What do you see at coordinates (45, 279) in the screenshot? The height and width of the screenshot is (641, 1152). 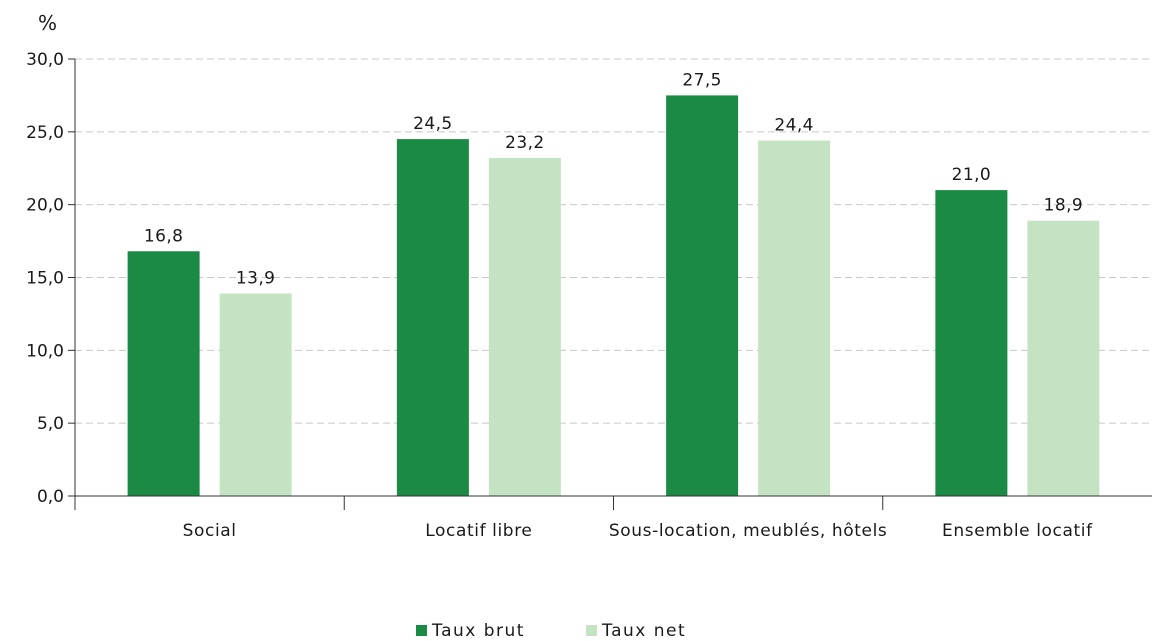 I see `y-tick-label: 15,0` at bounding box center [45, 279].